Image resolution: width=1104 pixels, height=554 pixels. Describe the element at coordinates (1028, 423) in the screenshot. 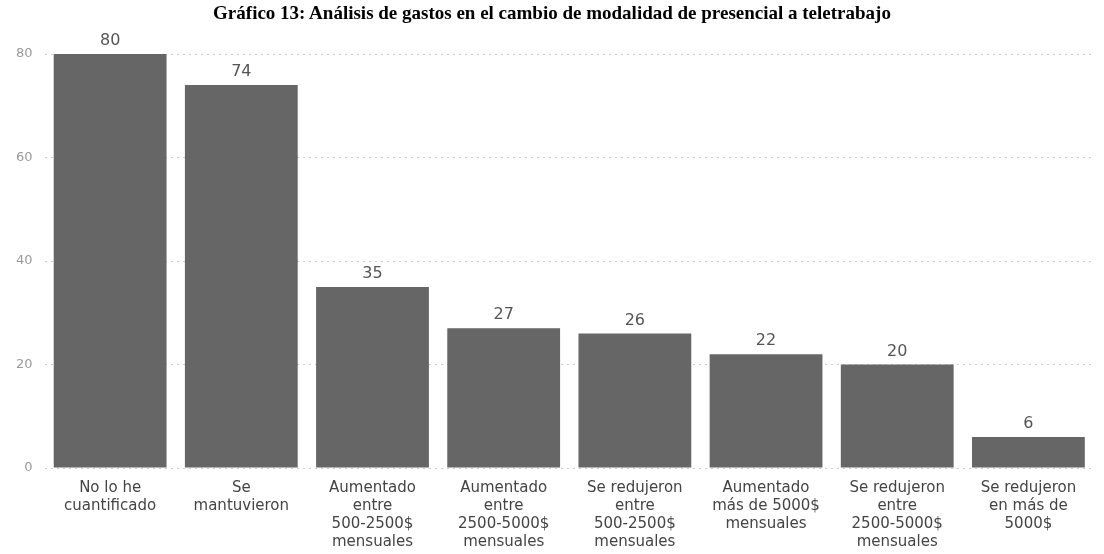

I see `data-label: 6` at that location.